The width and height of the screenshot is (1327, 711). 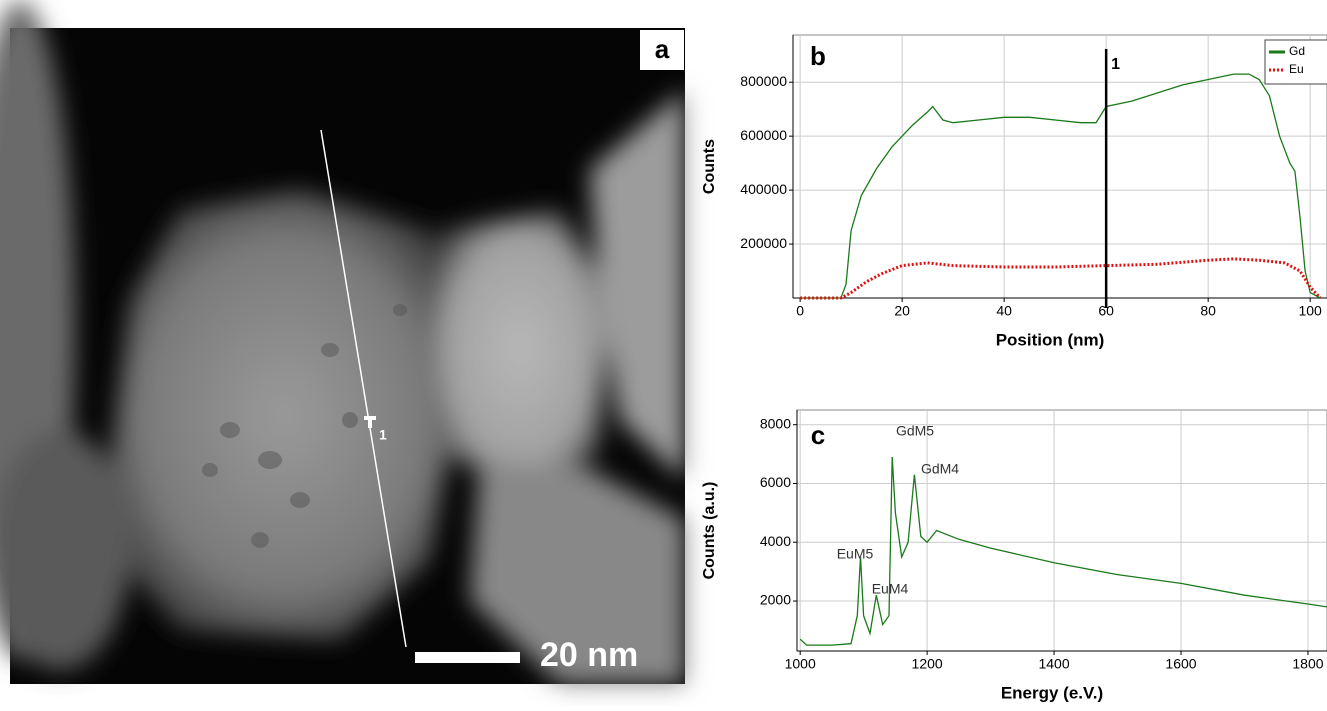 I want to click on marker-label: 1, so click(x=383, y=435).